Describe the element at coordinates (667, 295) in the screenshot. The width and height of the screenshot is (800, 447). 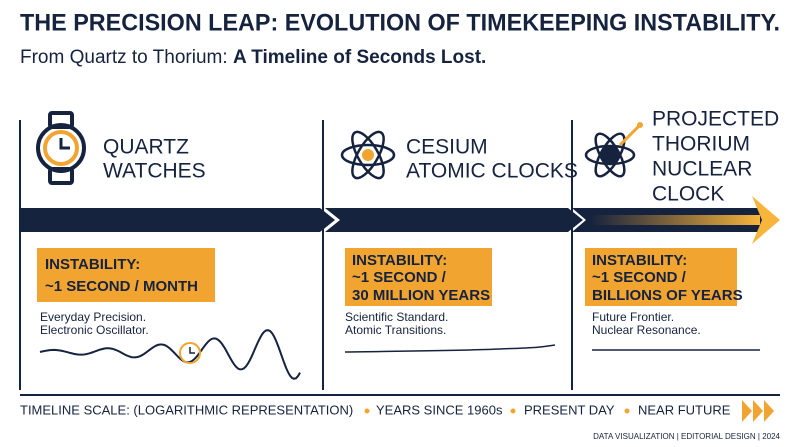
I see `instability-value: BILLIONS OF YEARS` at that location.